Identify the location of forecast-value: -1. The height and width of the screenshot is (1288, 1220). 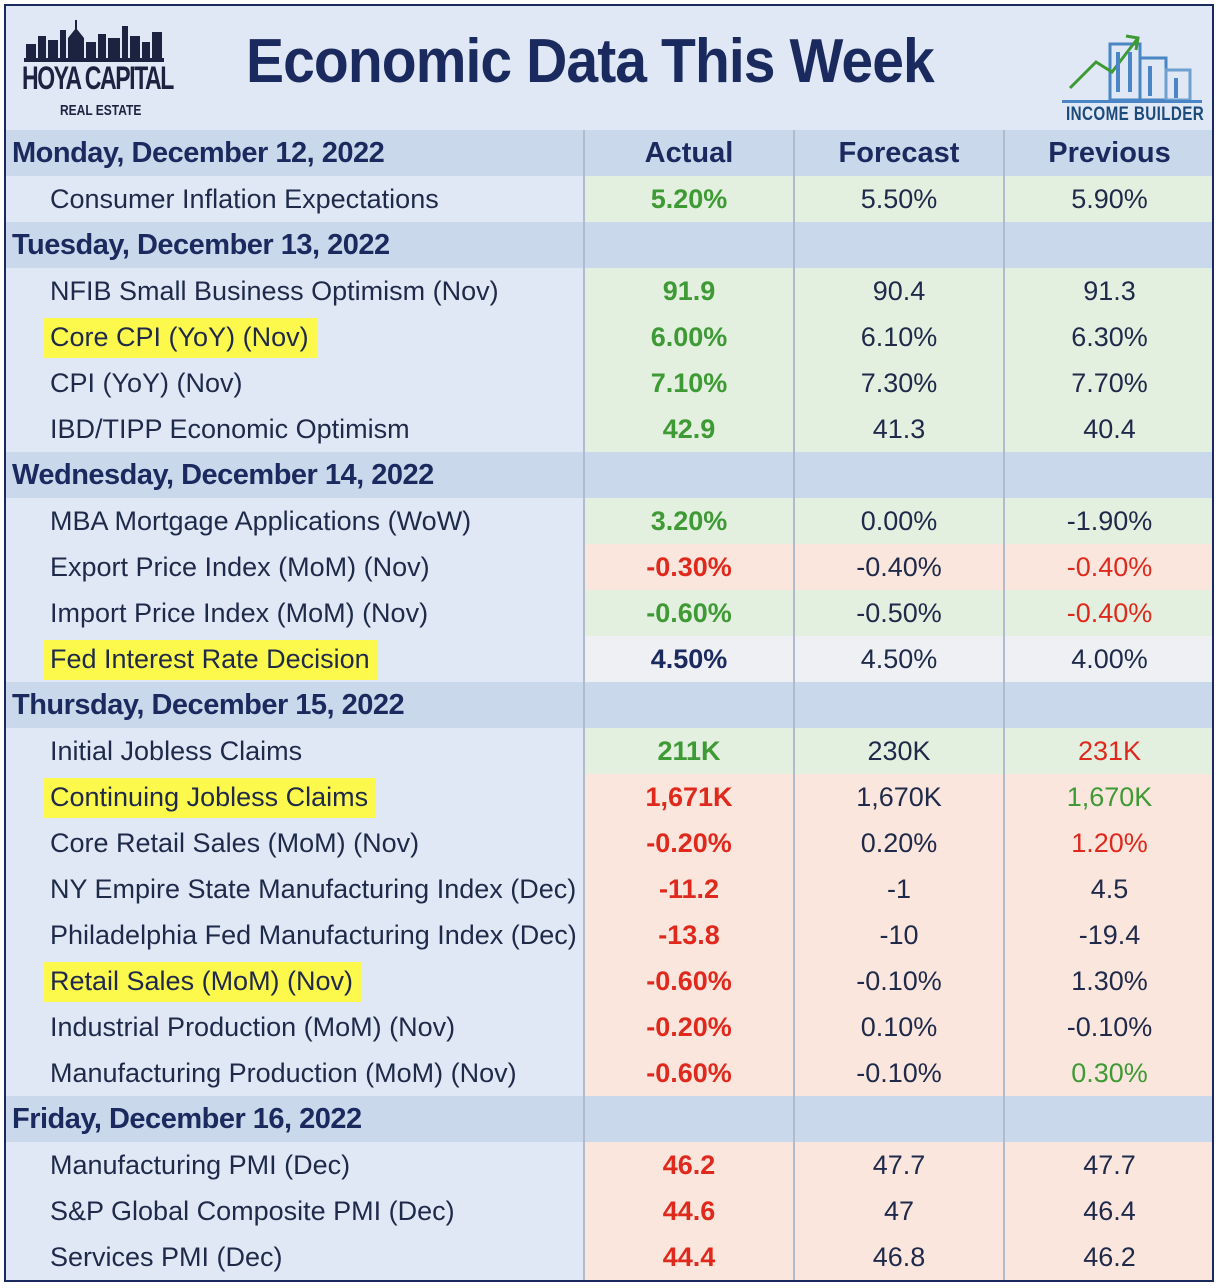
(898, 889).